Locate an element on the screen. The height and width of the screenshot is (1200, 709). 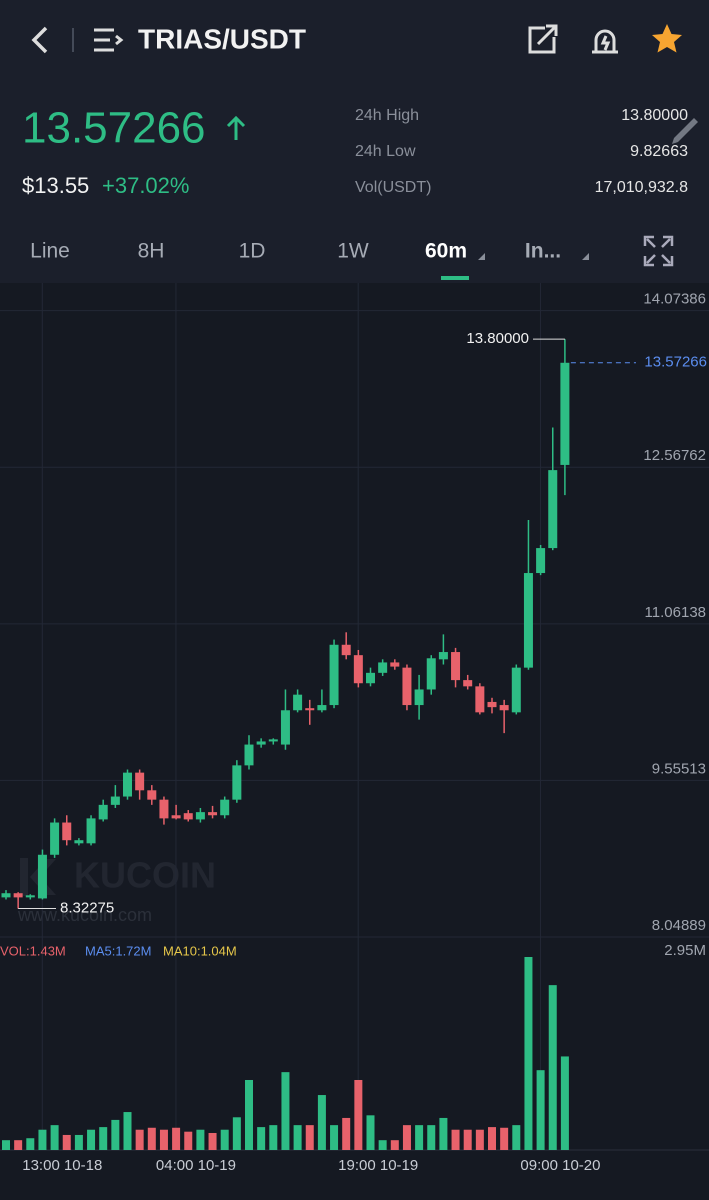
vol-legend: MA10:1.04M is located at coordinates (200, 950).